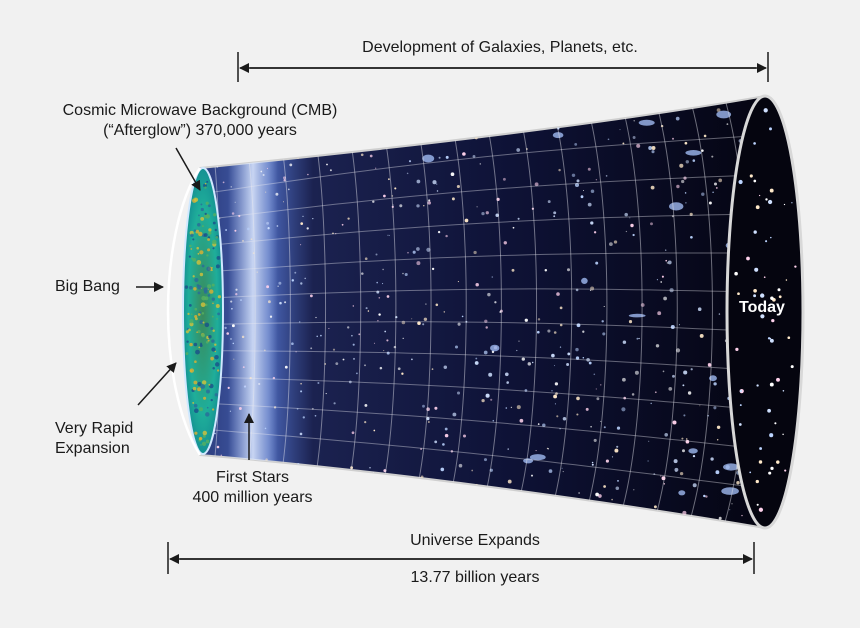  I want to click on cmb-pointer-arrow, so click(188, 169).